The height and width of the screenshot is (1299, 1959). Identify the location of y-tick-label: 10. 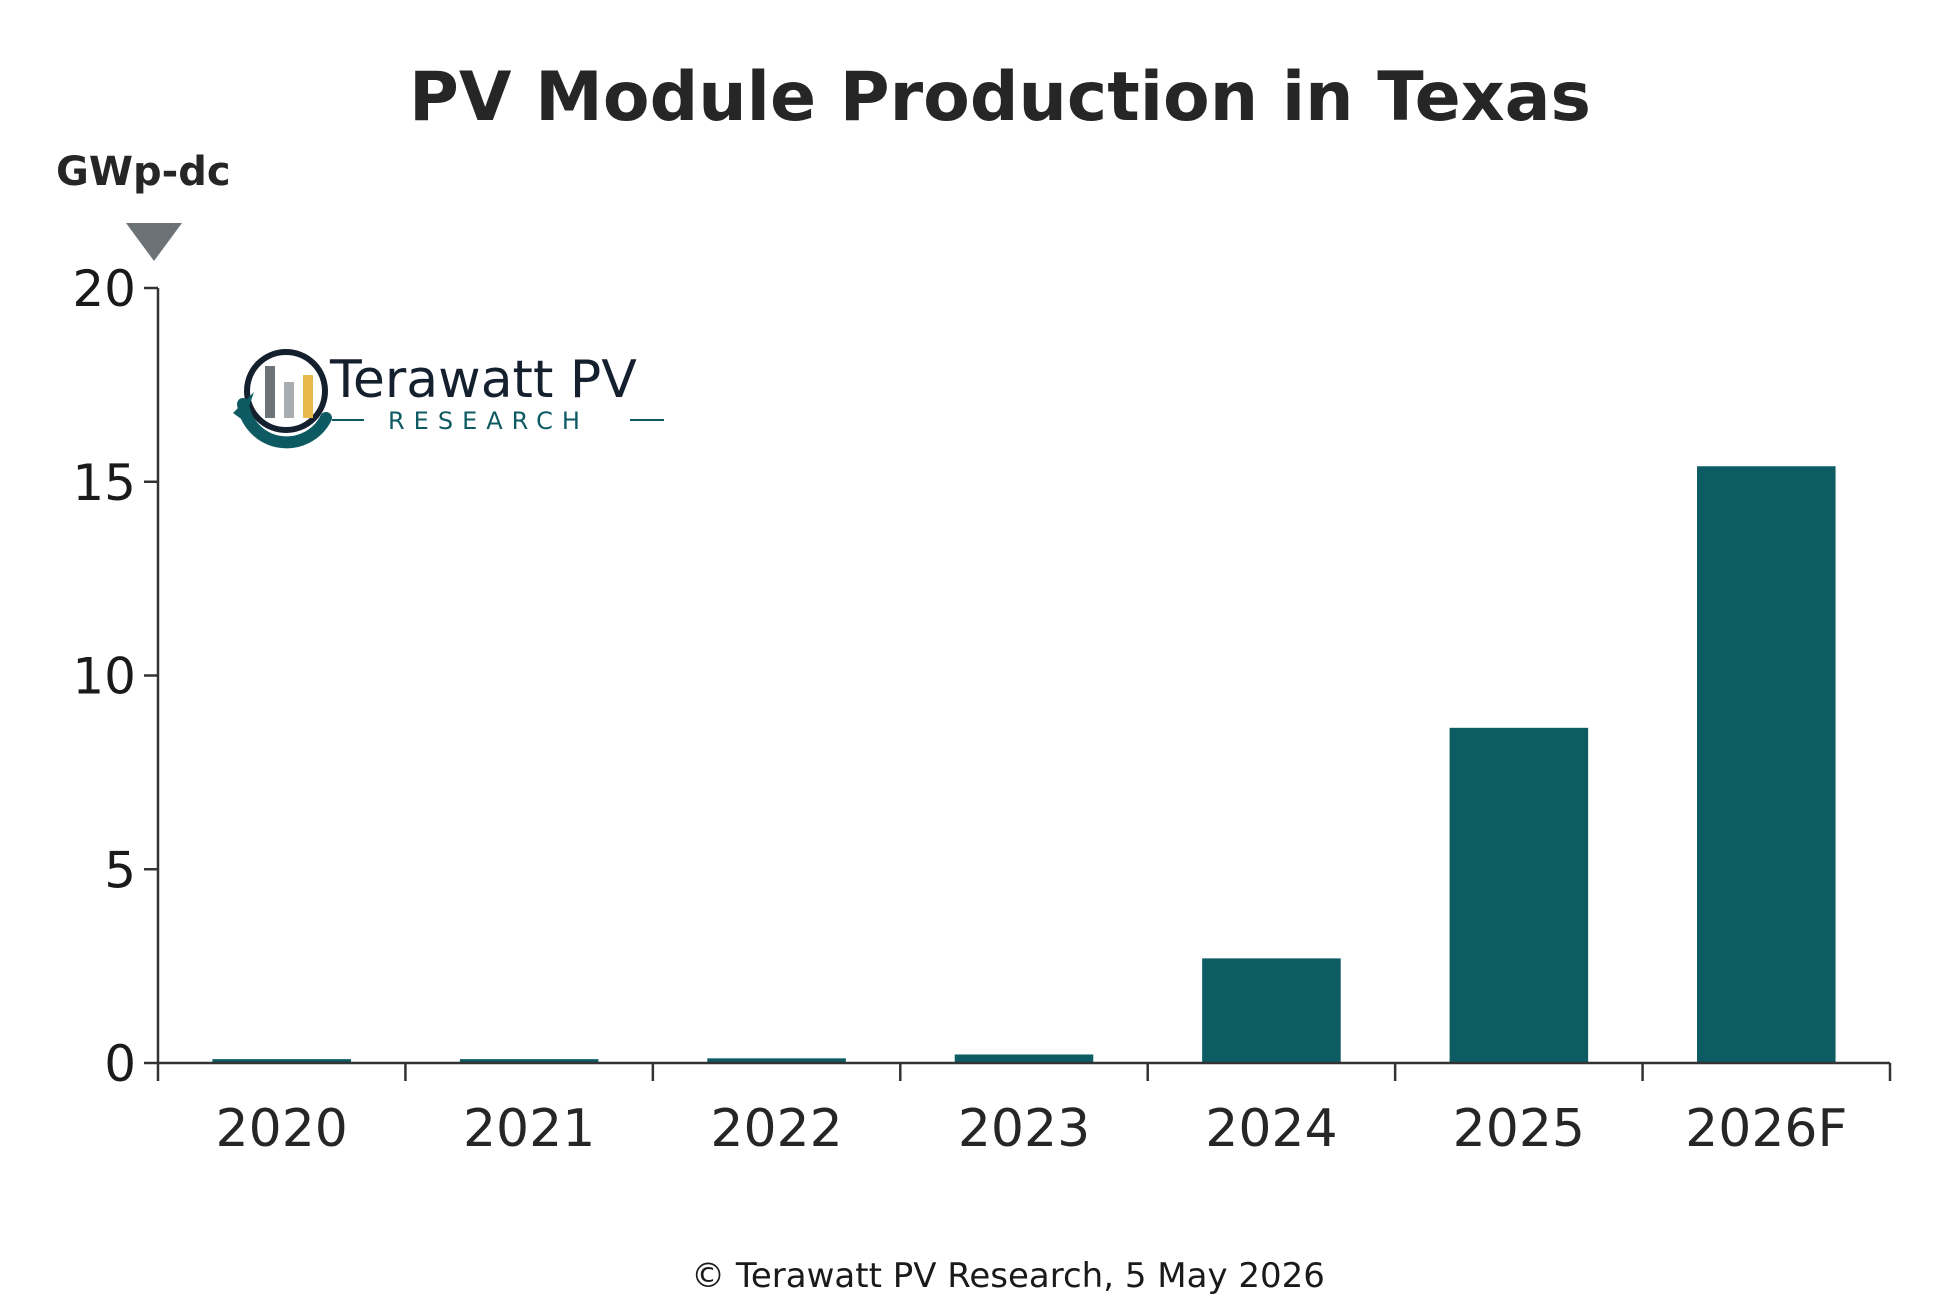
(104, 677).